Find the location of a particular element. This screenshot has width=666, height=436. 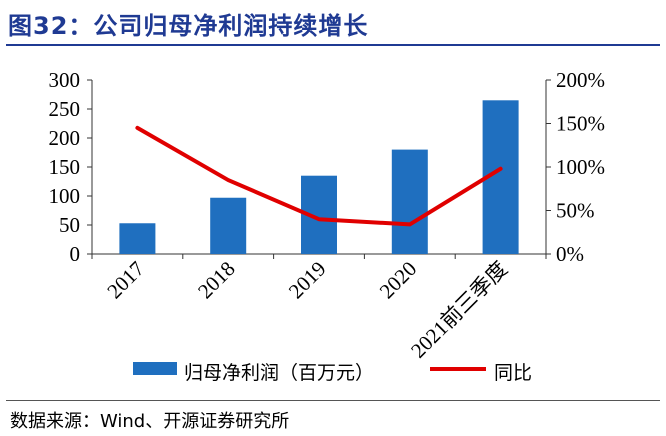

x-tick-label: 2018 is located at coordinates (216, 280).